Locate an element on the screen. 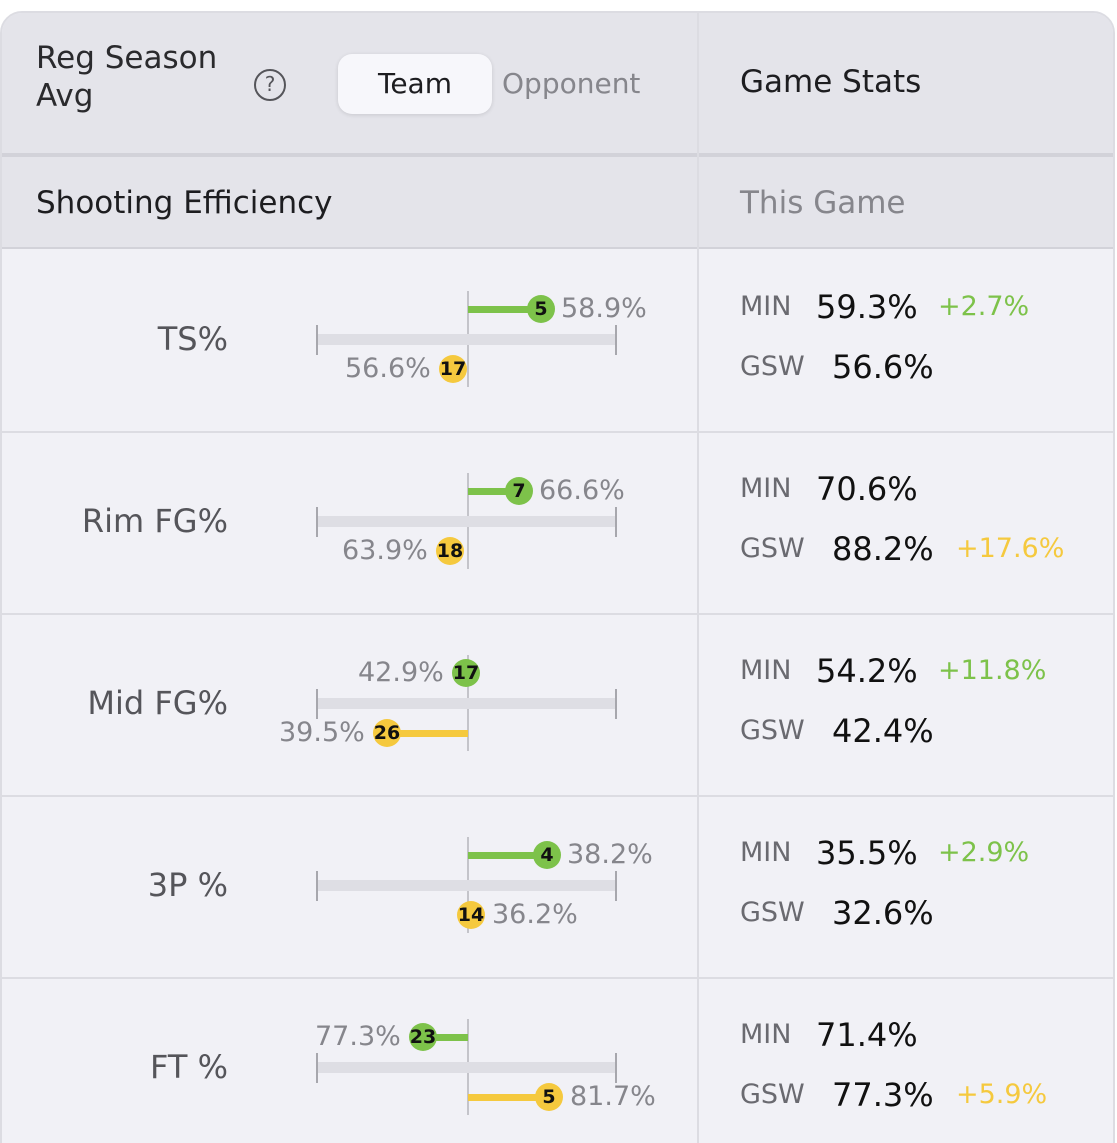  header-divider is located at coordinates (557, 155).